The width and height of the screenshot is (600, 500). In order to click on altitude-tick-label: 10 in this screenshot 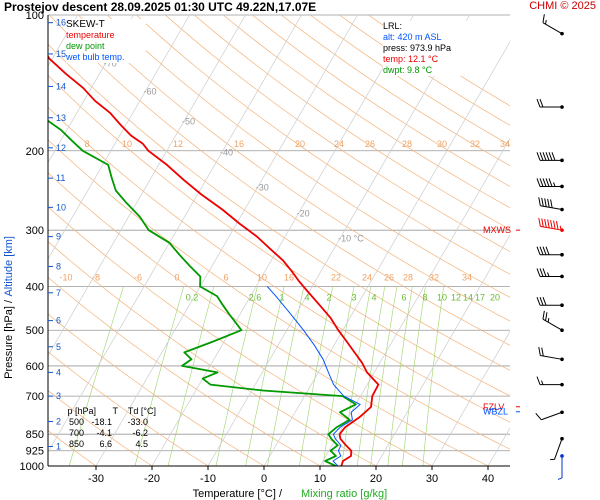, I will do `click(61, 207)`.